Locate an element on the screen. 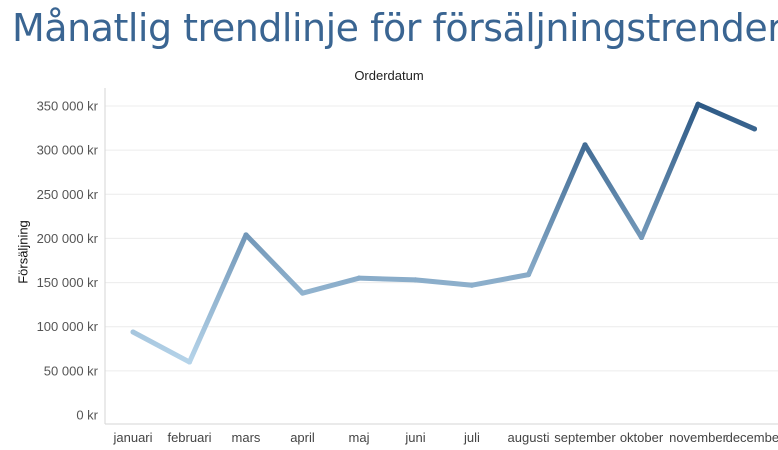 This screenshot has height=450, width=778. data-point-december is located at coordinates (754, 129).